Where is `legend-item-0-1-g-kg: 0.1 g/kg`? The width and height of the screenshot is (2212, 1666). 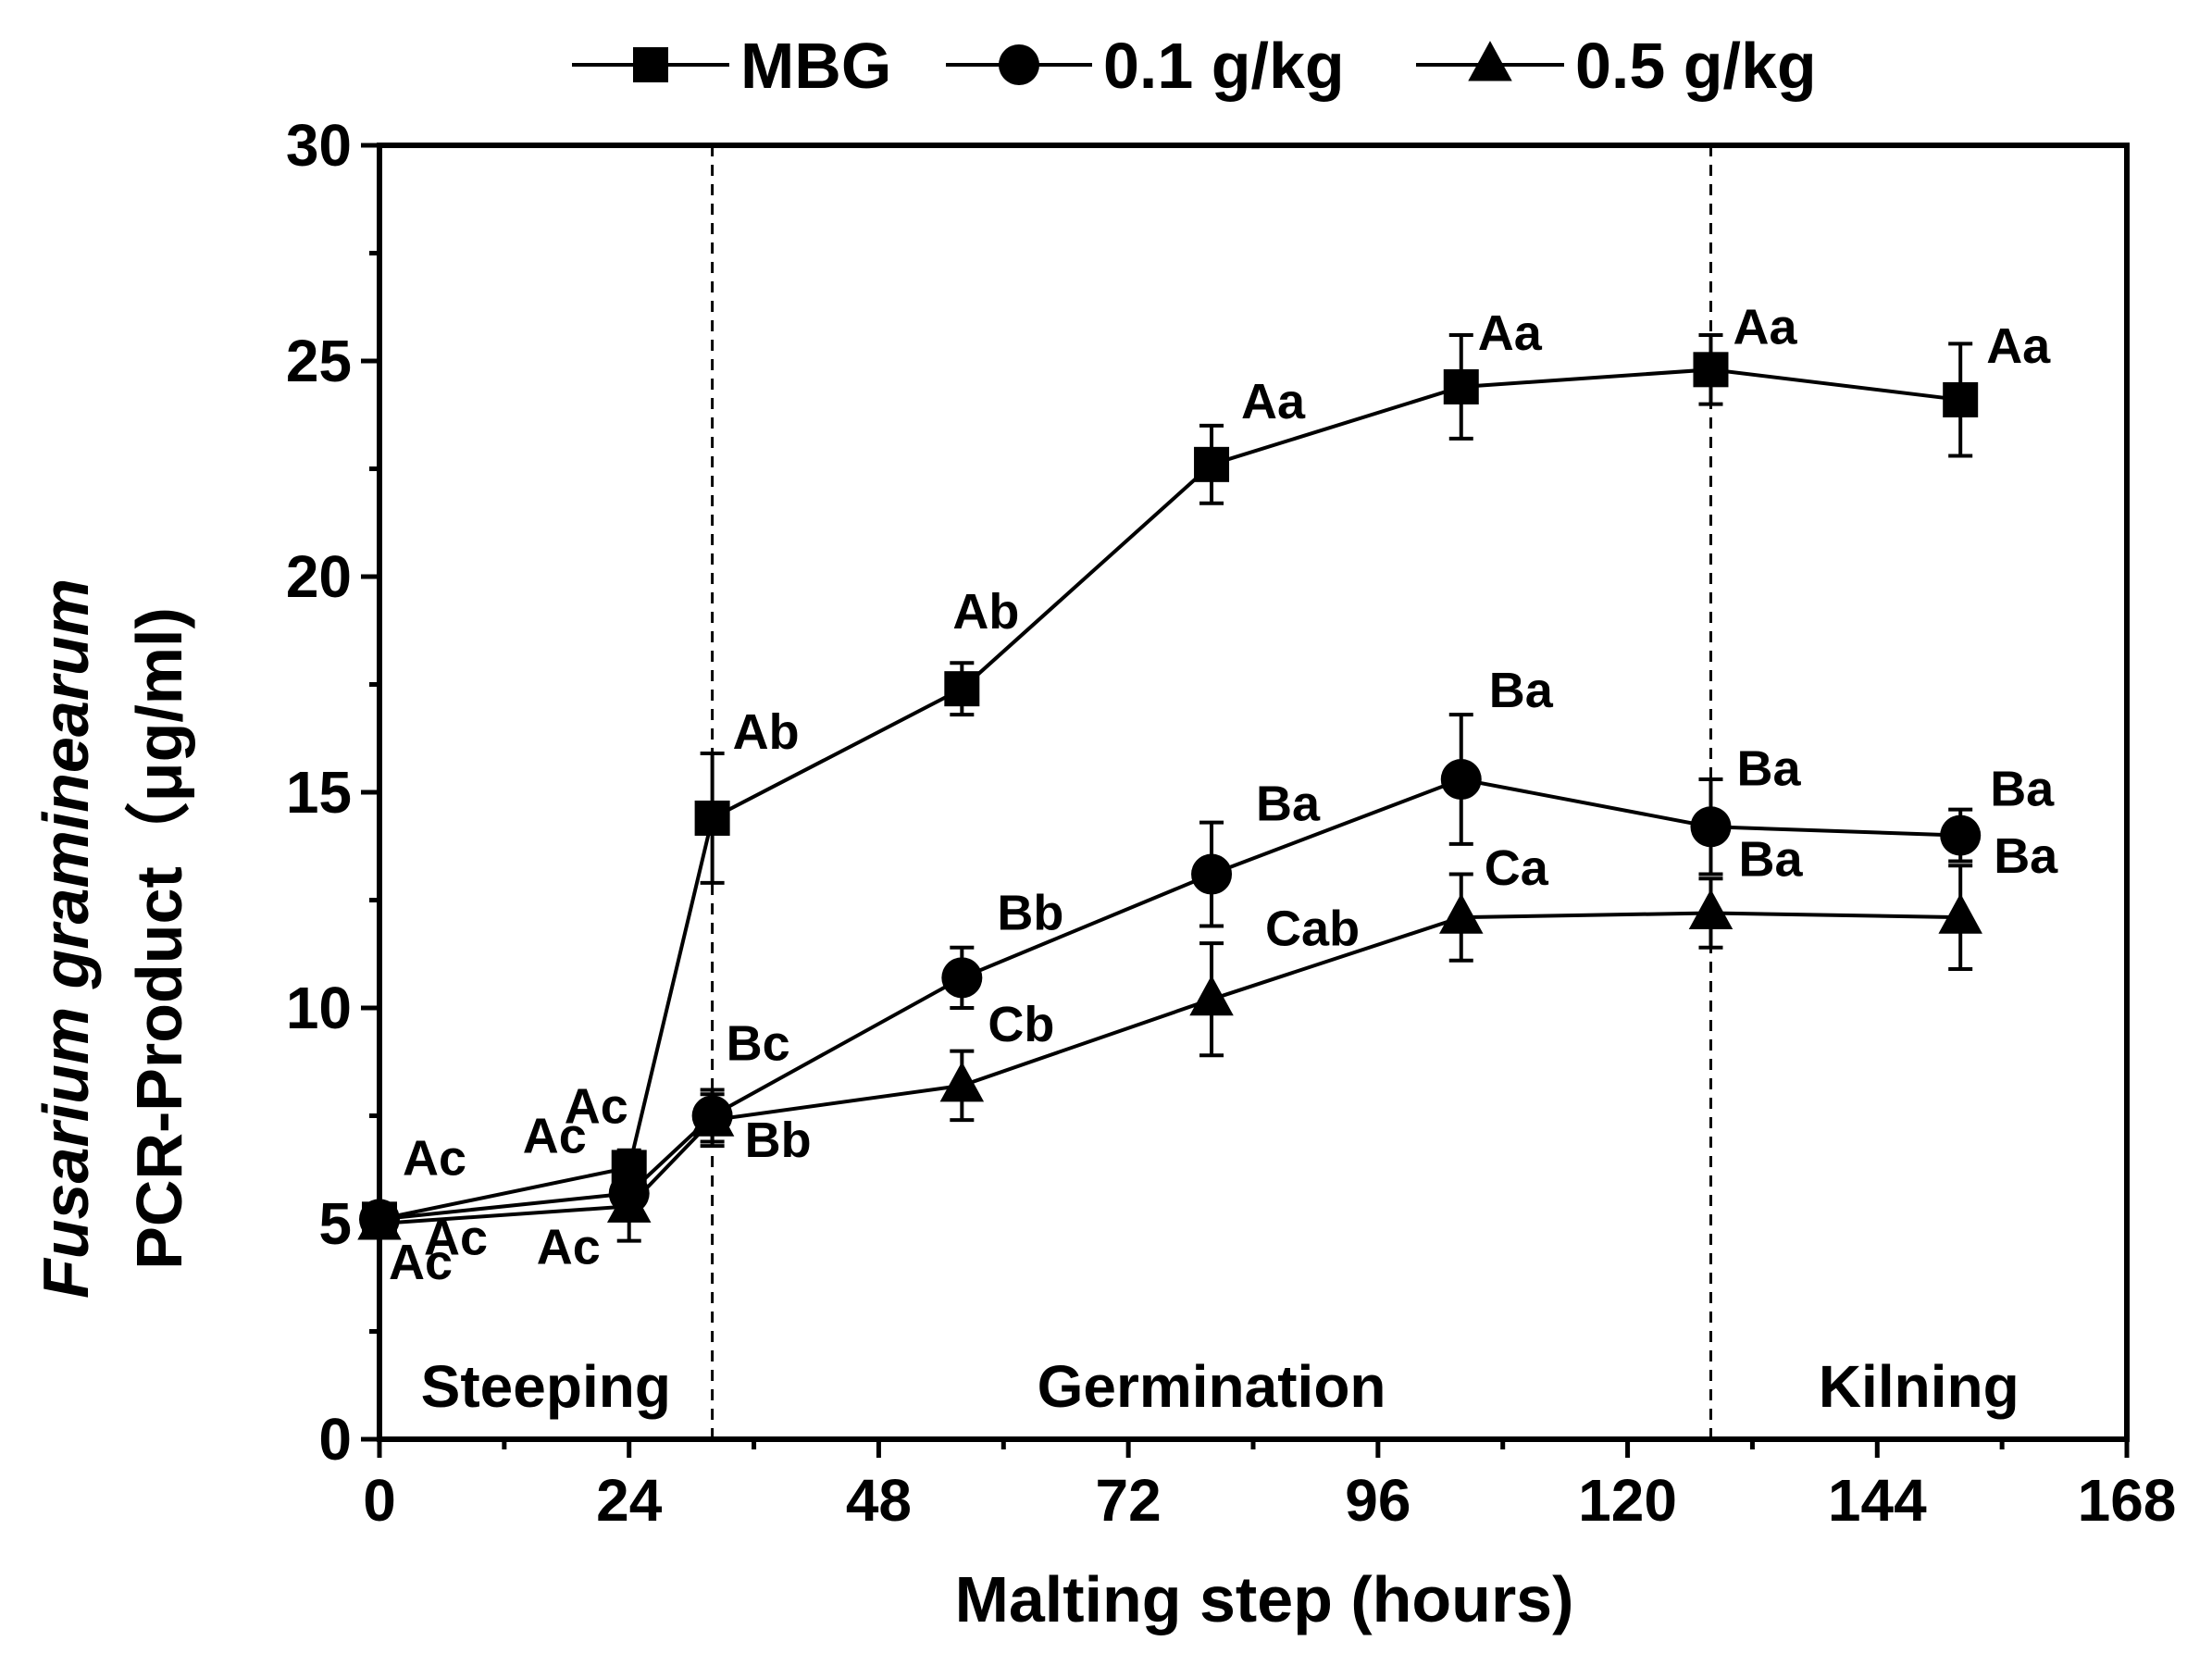
legend-item-0-1-g-kg: 0.1 g/kg is located at coordinates (1145, 66).